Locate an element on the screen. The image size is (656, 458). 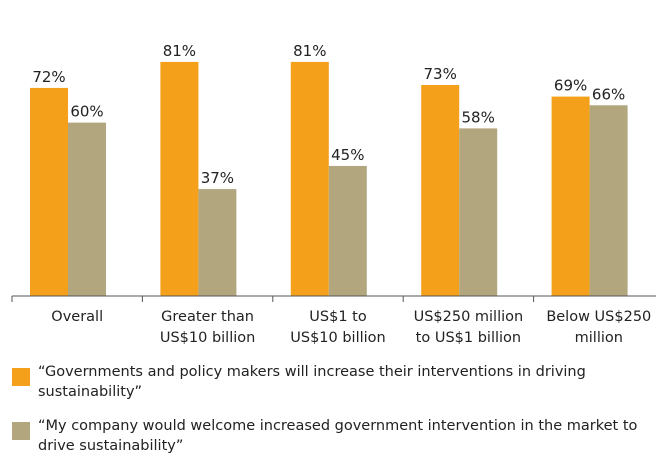
data-label-series1-5: 69% is located at coordinates (570, 86).